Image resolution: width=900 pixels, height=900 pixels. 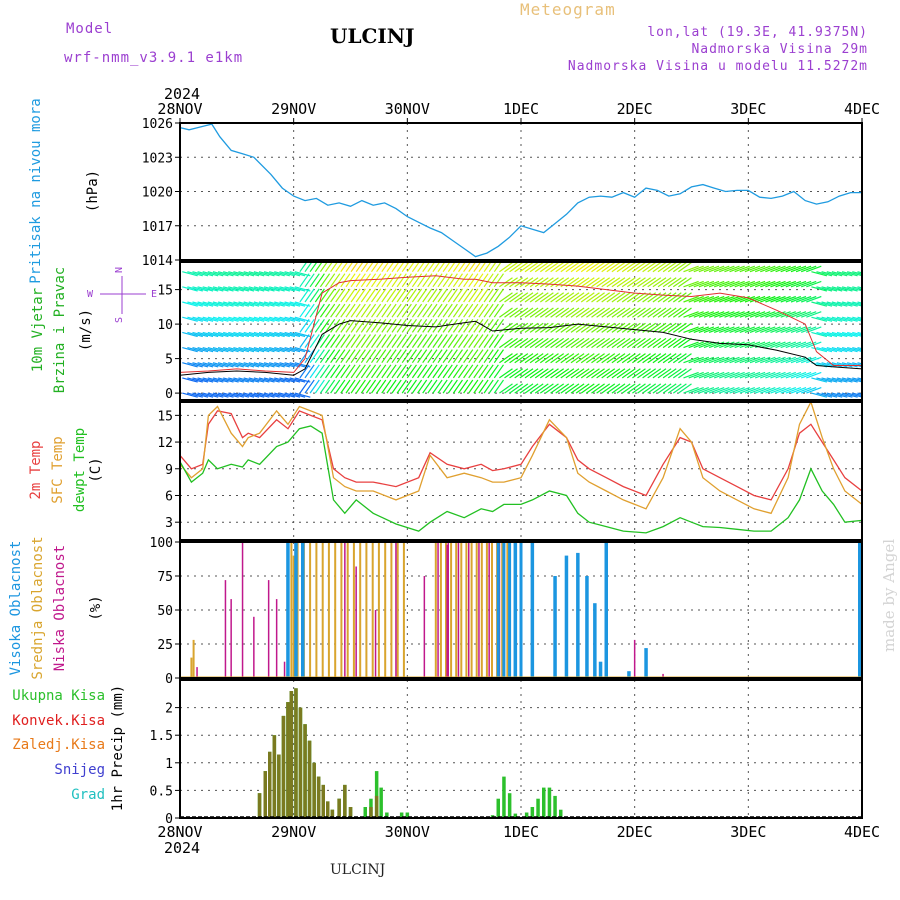 I want to click on y-tick-label: 10, so click(x=165, y=325).